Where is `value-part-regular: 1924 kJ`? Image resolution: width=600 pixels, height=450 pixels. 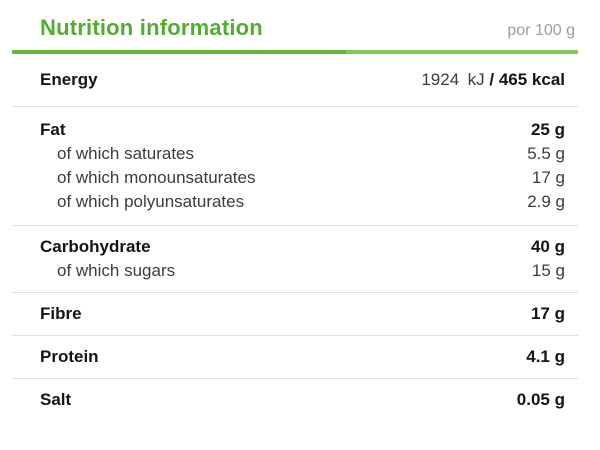 value-part-regular: 1924 kJ is located at coordinates (455, 79).